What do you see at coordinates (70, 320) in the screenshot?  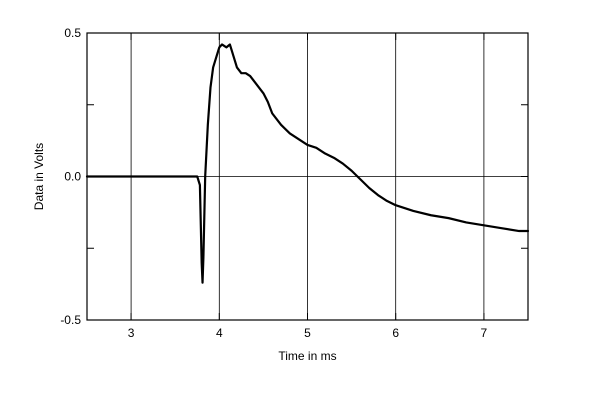 I see `y-tick-label: -0.5` at bounding box center [70, 320].